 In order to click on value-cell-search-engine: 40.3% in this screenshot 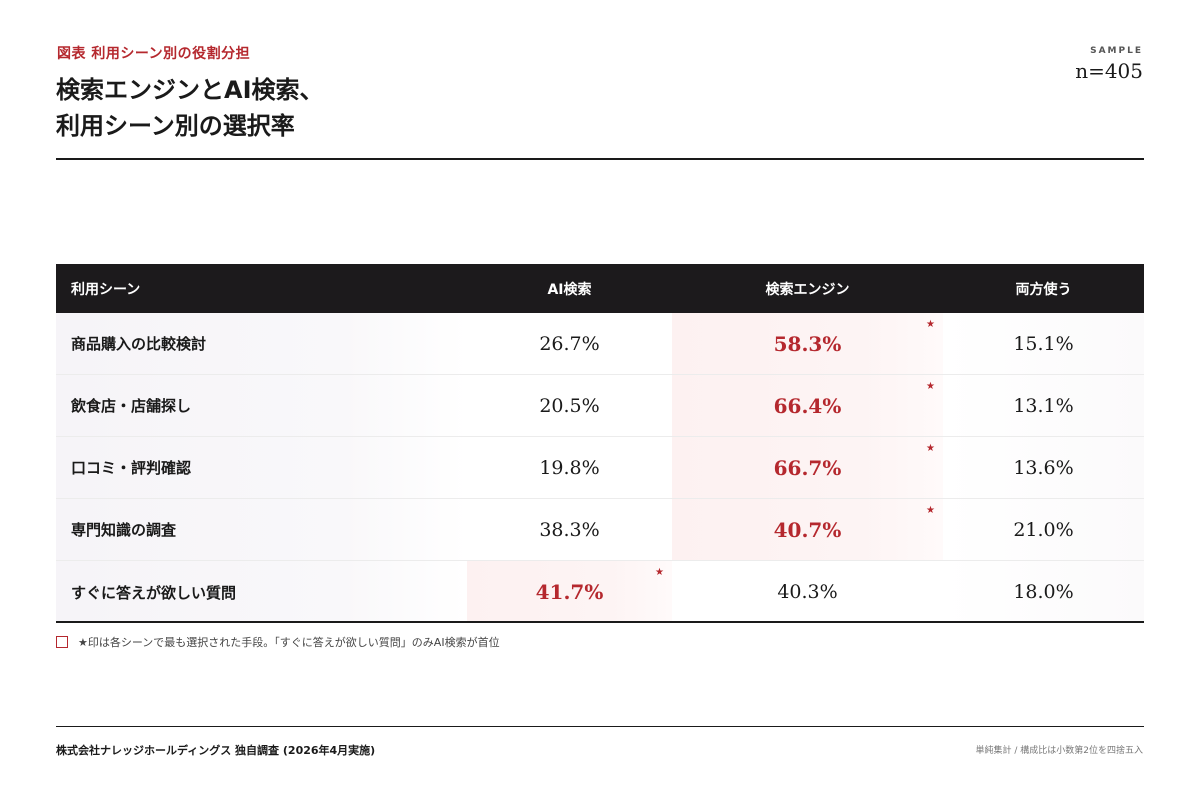, I will do `click(807, 592)`.